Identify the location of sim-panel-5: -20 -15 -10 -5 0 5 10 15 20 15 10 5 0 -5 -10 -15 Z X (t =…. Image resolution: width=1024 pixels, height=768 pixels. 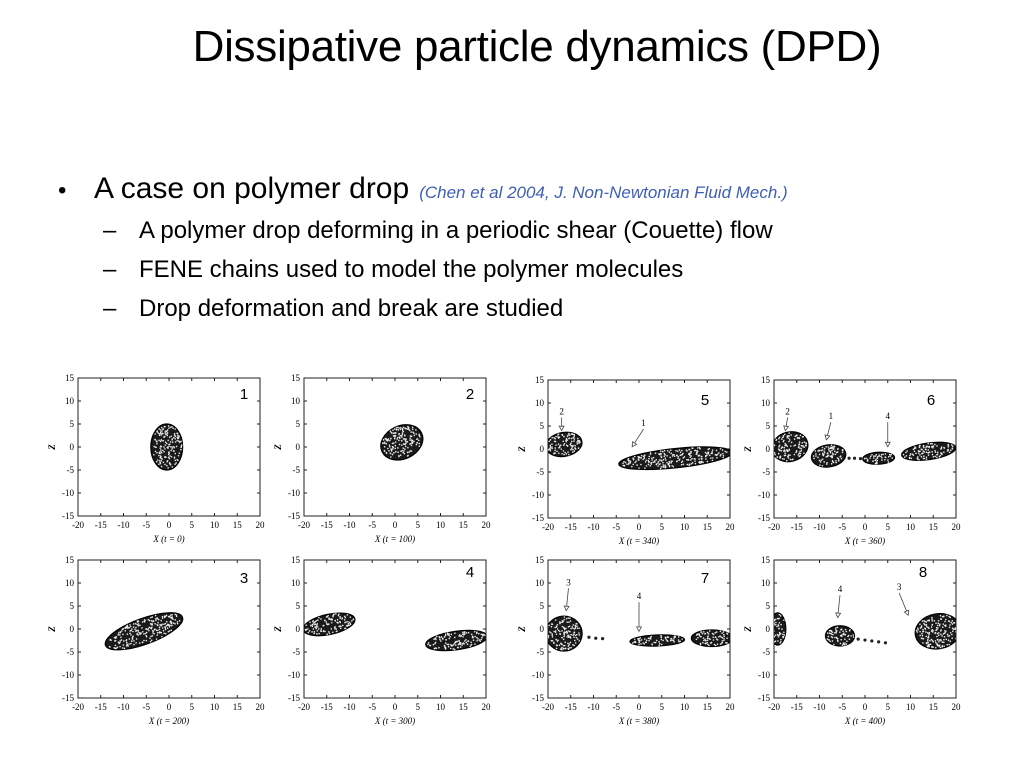
(628, 461).